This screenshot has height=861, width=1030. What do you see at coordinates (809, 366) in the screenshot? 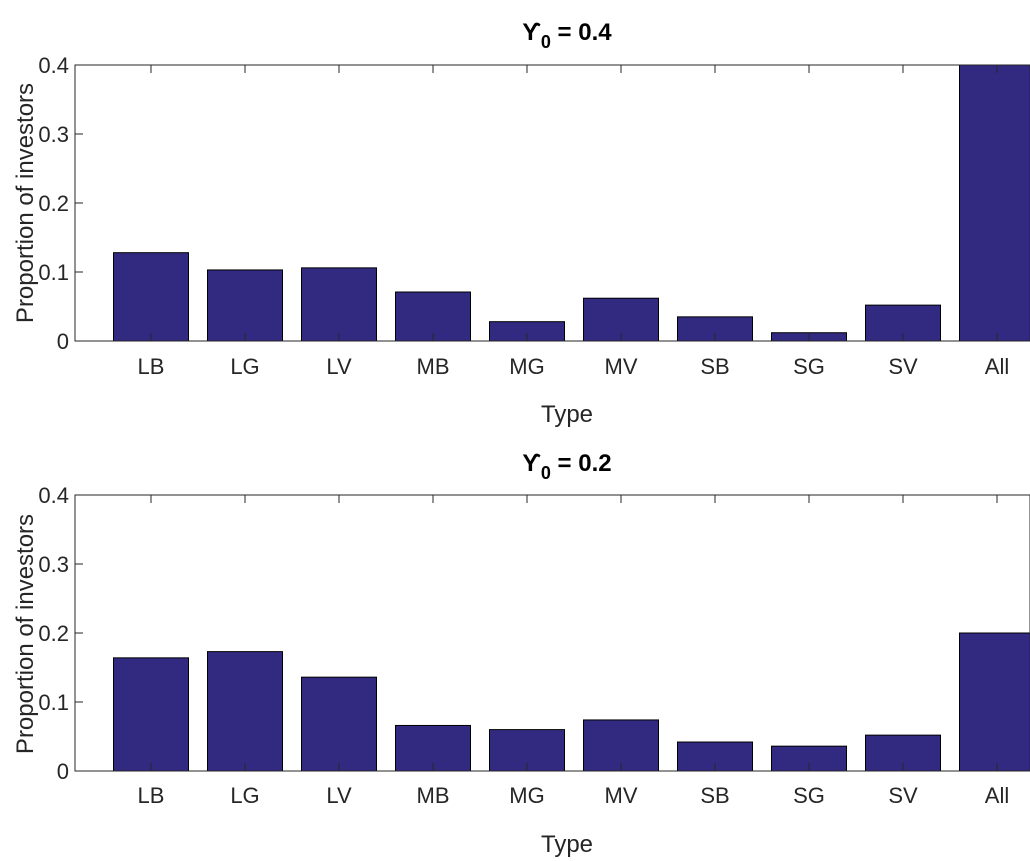
I see `top-xtick-label: SG` at bounding box center [809, 366].